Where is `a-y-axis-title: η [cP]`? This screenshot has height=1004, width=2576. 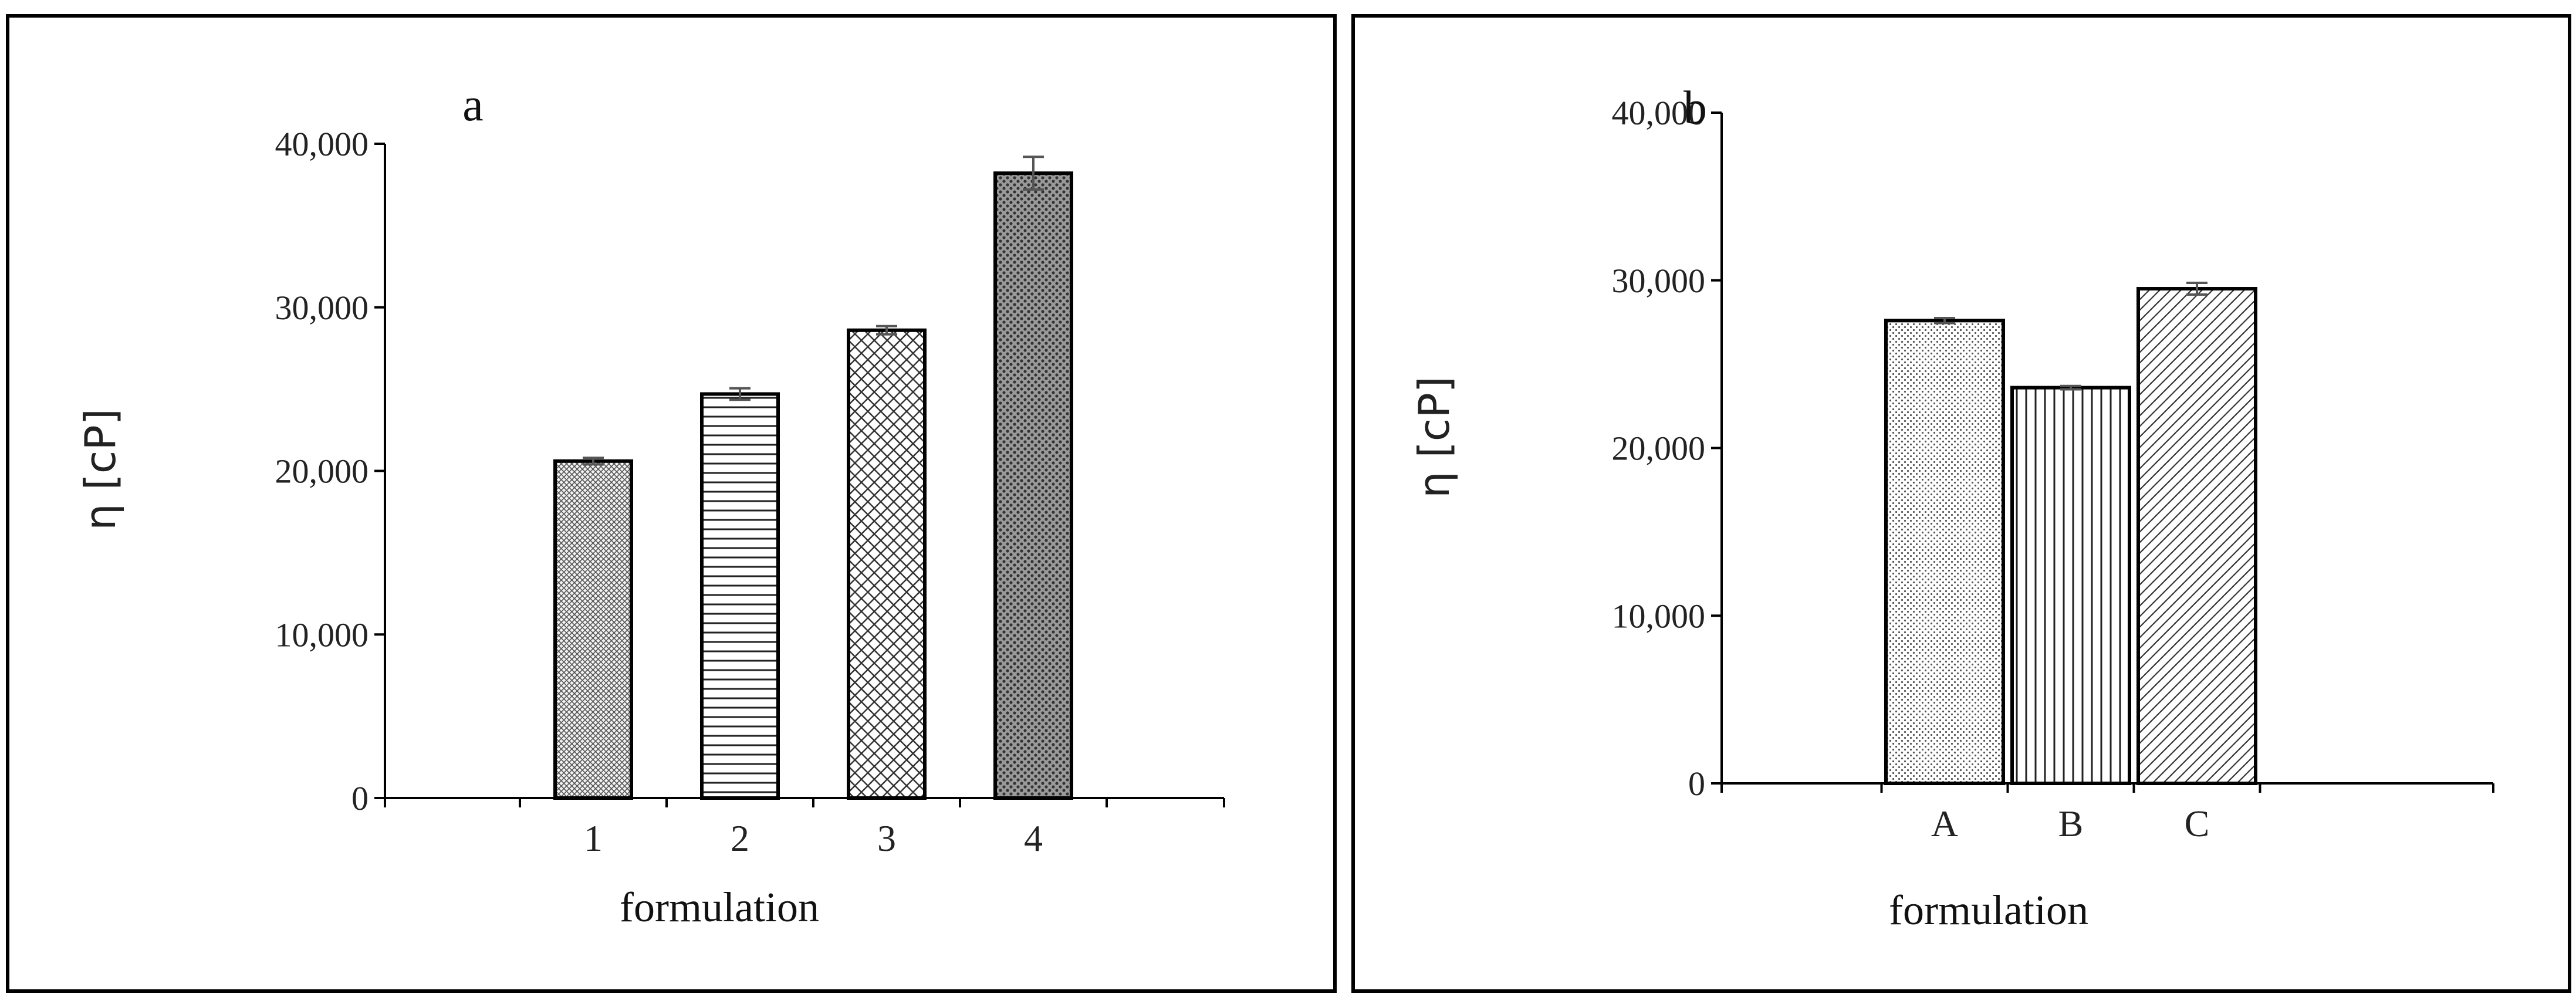
a-y-axis-title: η [cP] is located at coordinates (100, 469).